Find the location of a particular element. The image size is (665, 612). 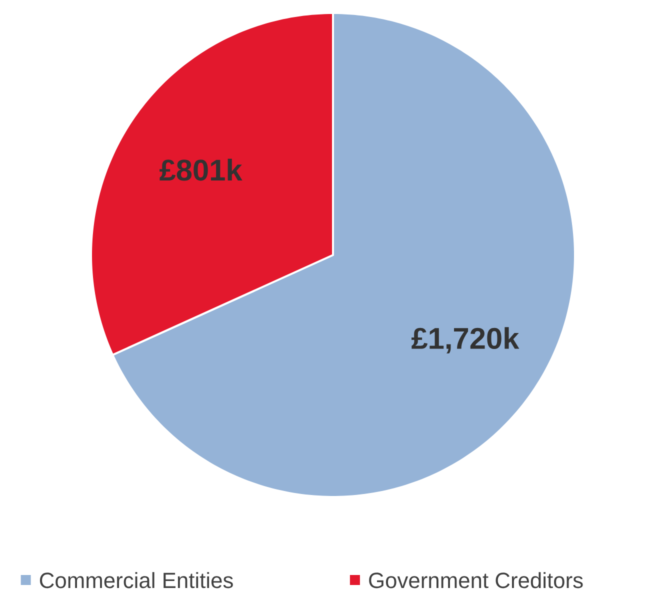

legend-label: Commercial Entities is located at coordinates (136, 580).